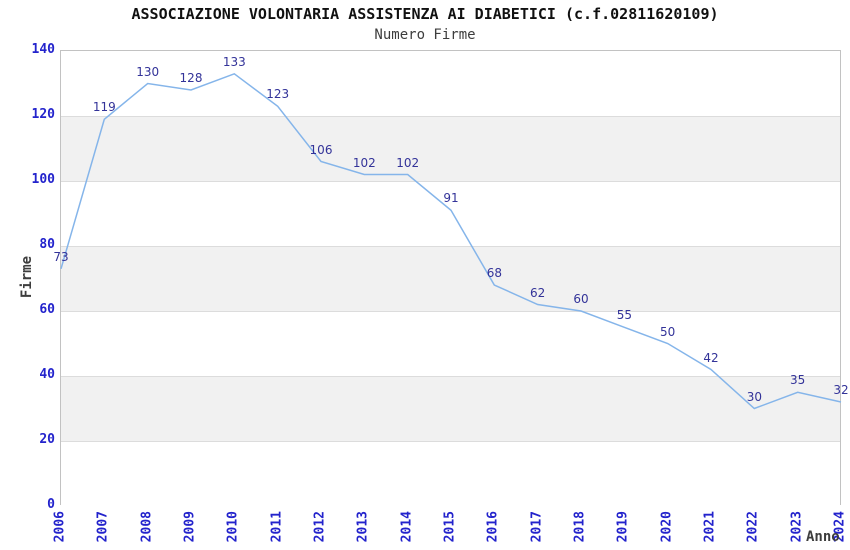  Describe the element at coordinates (754, 396) in the screenshot. I see `data-point-label: 30` at that location.